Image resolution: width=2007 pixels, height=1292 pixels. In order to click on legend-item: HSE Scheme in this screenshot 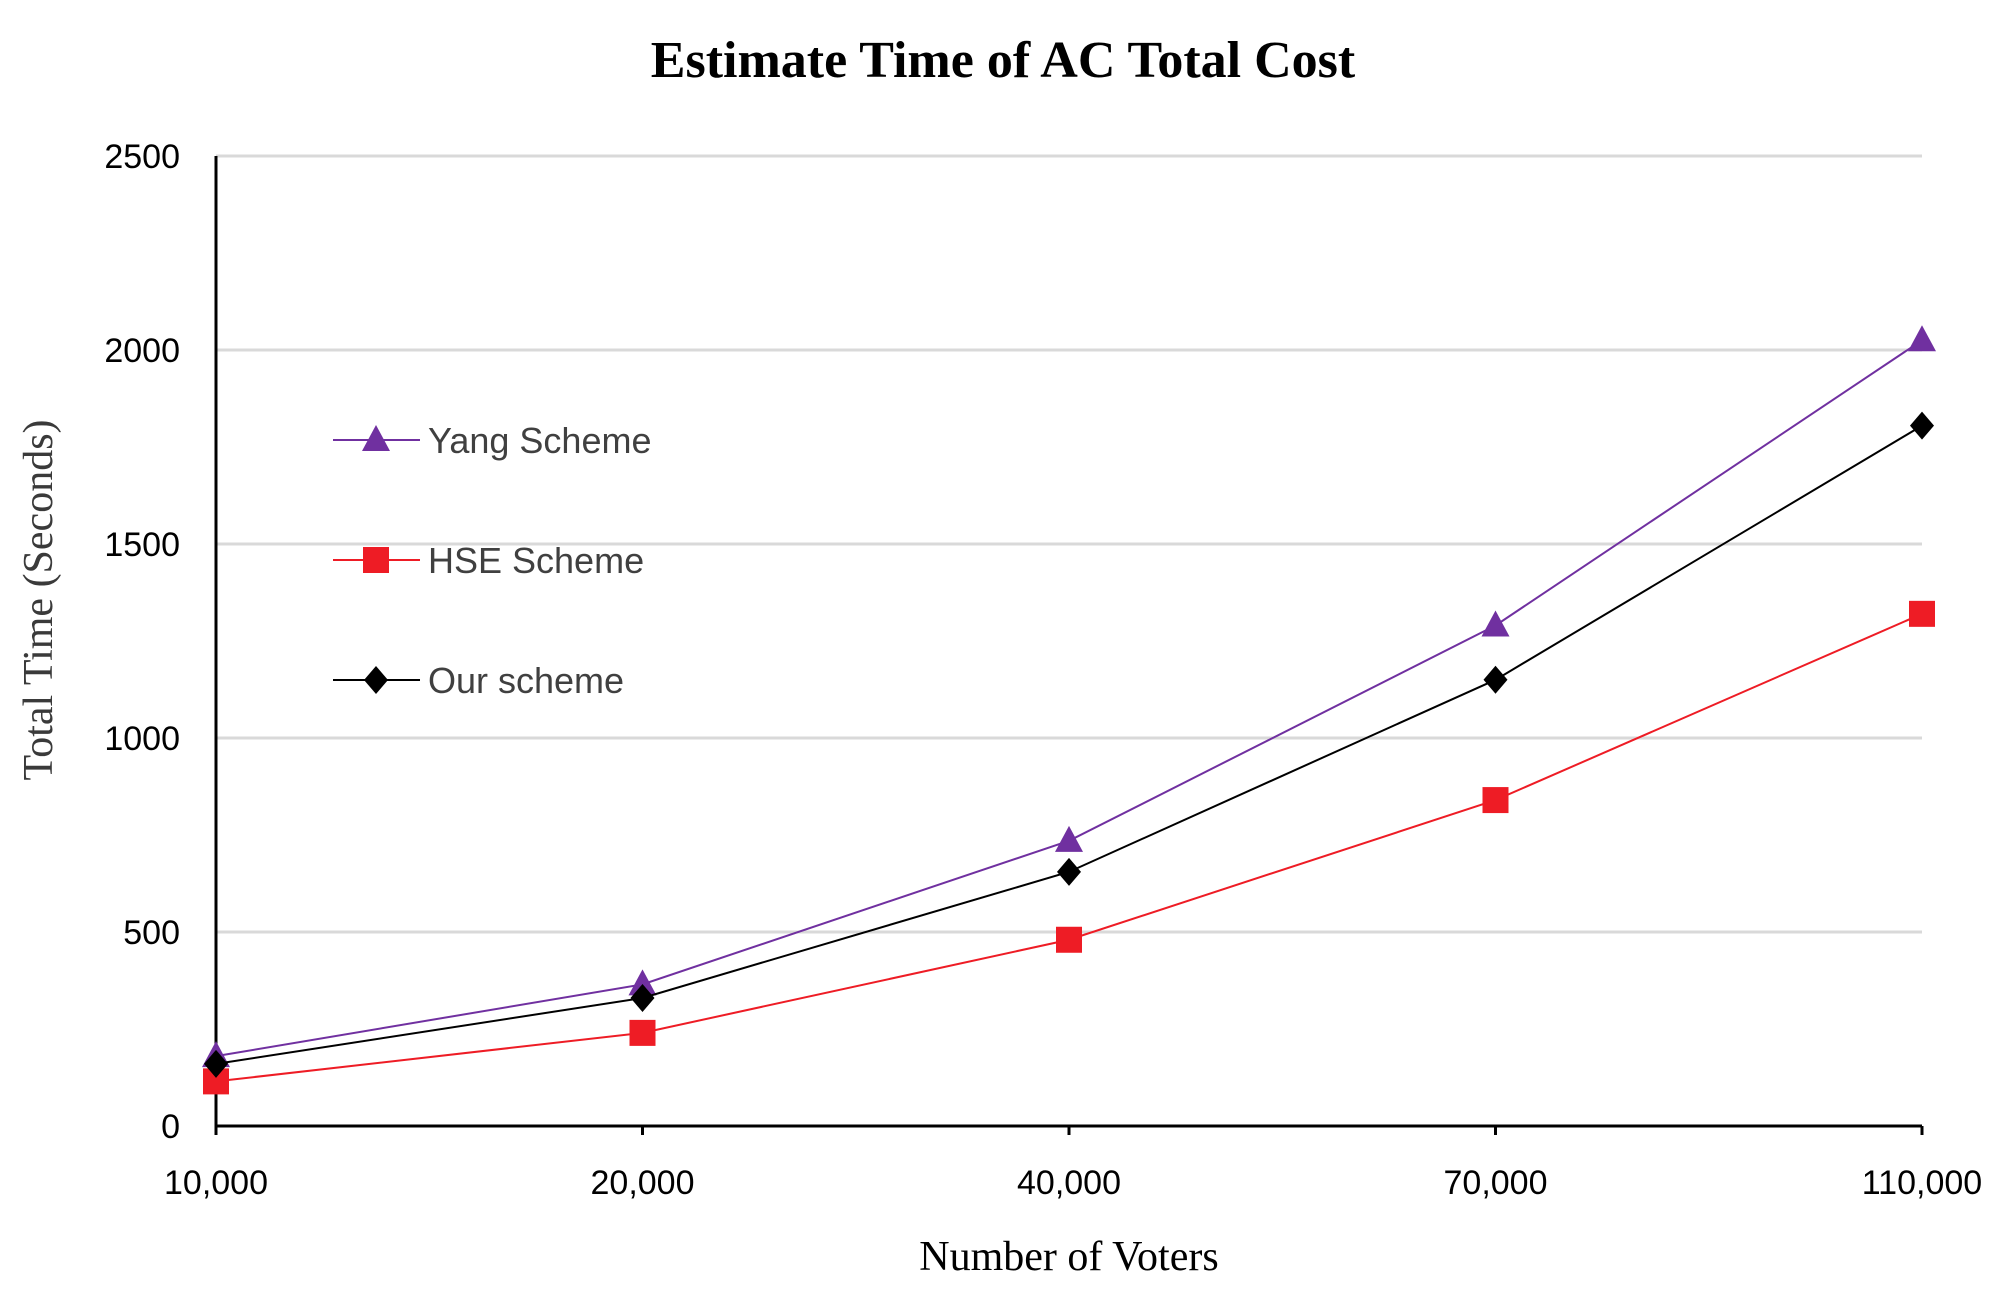, I will do `click(488, 560)`.